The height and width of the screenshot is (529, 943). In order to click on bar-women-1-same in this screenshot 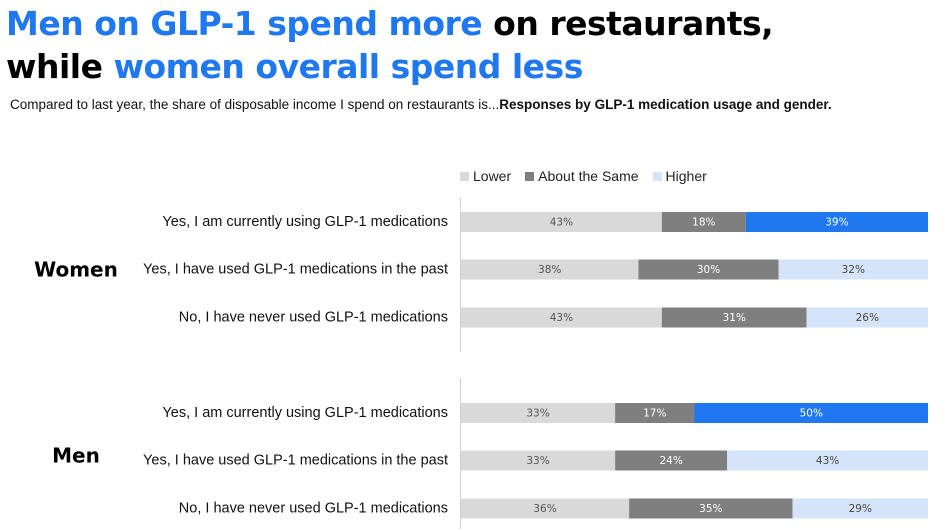, I will do `click(708, 269)`.